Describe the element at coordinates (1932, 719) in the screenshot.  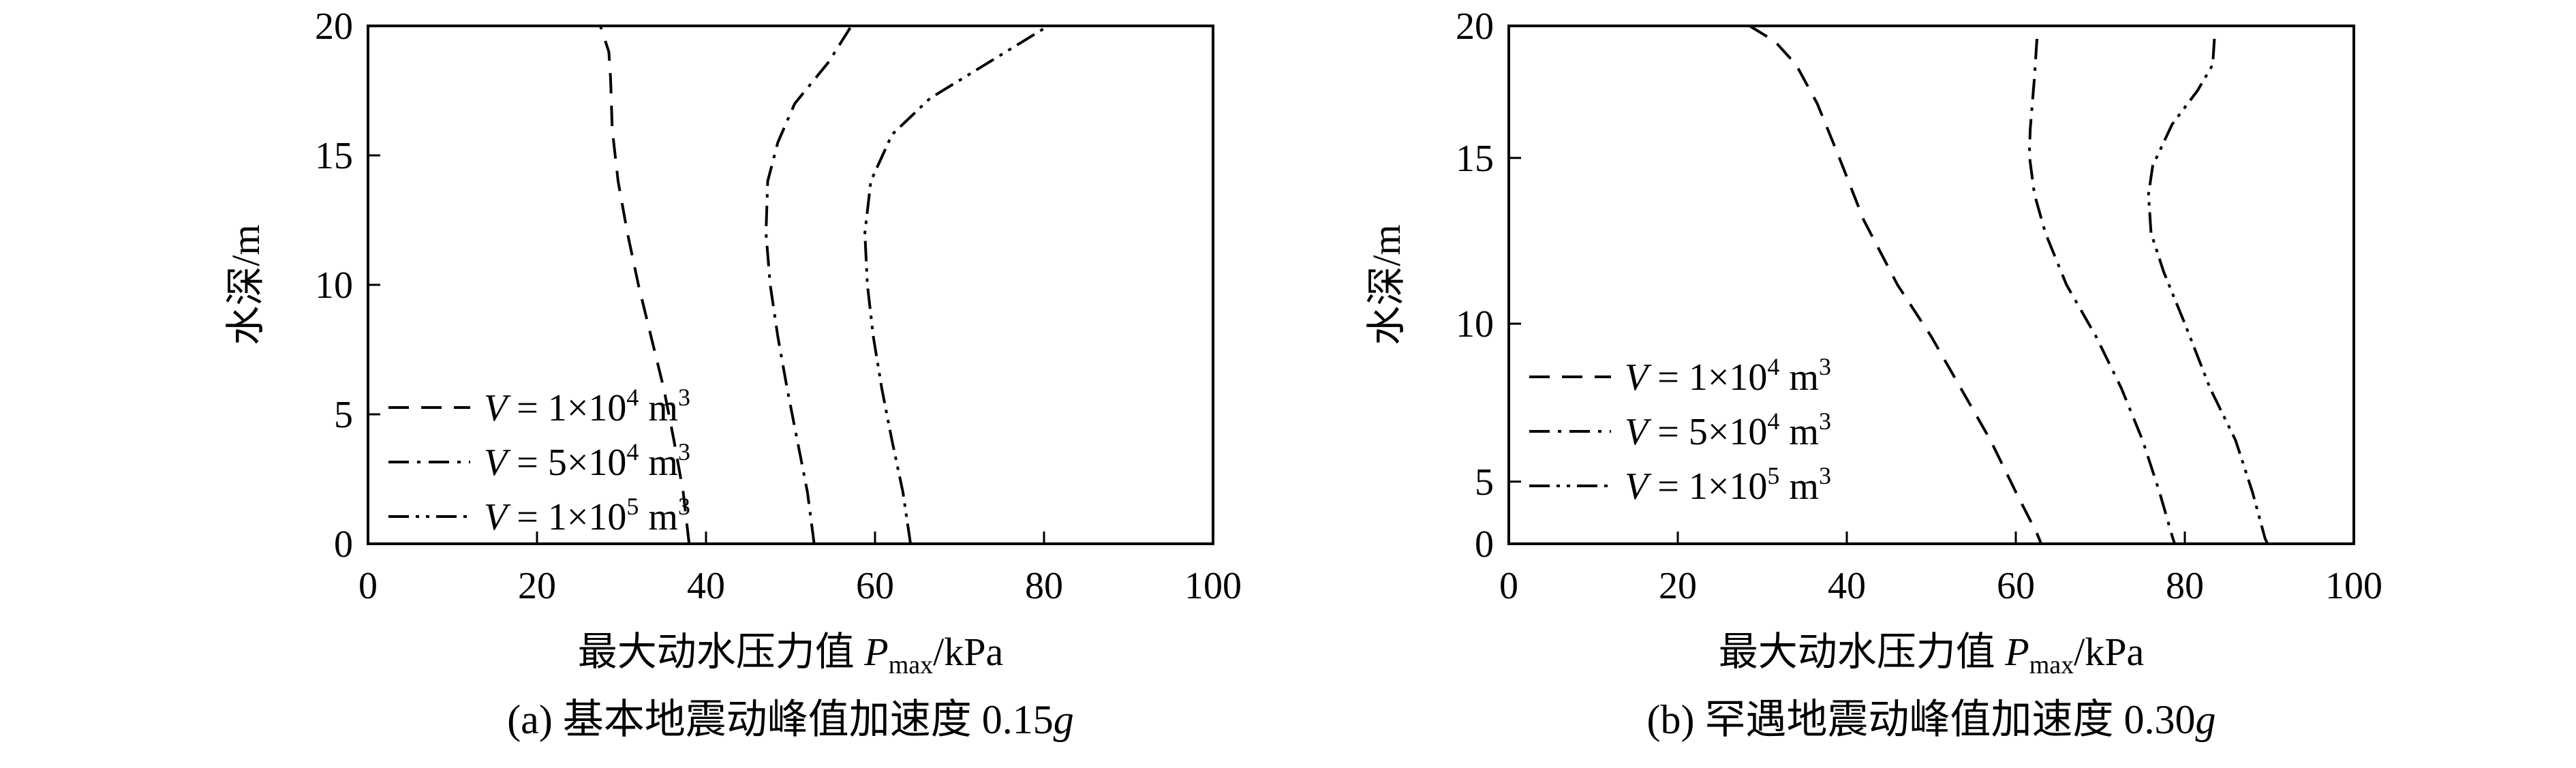
I see `panel-caption: (b) 罕遇地震动峰值加速度 0.30g` at that location.